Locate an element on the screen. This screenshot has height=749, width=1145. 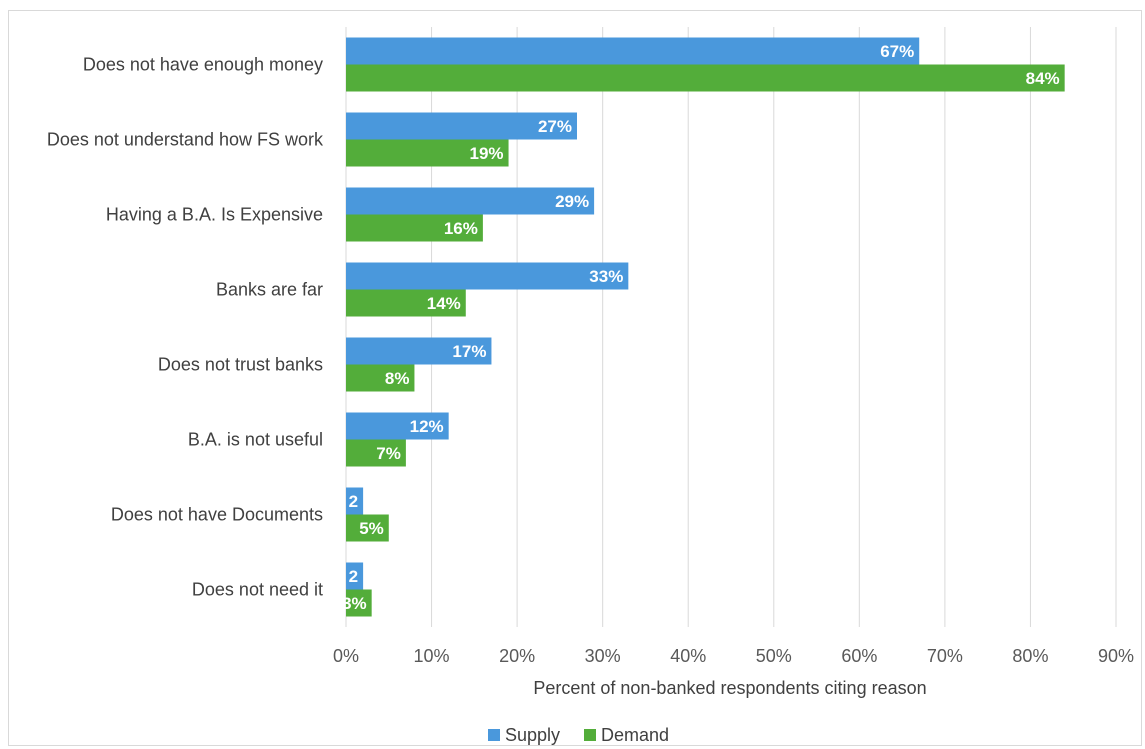
data-label-supply: 29% is located at coordinates (572, 201).